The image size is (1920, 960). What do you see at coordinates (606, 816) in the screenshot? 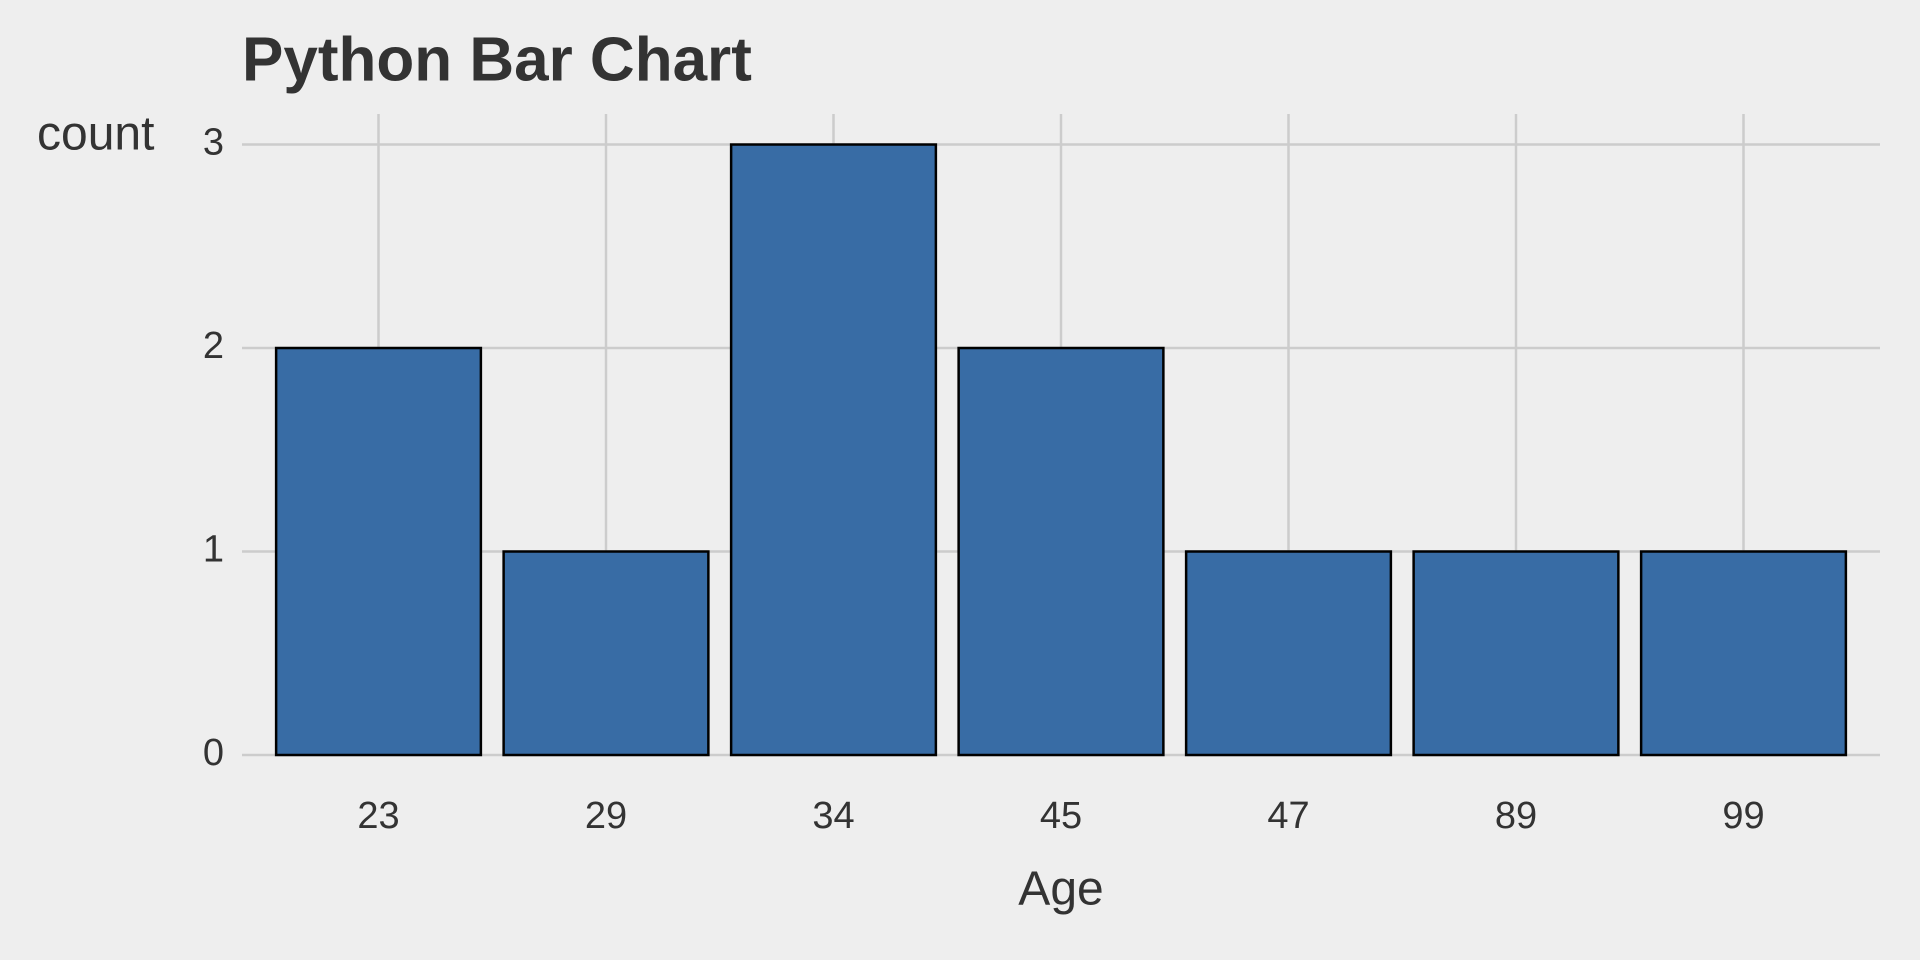
I see `x-tick-label: 29` at bounding box center [606, 816].